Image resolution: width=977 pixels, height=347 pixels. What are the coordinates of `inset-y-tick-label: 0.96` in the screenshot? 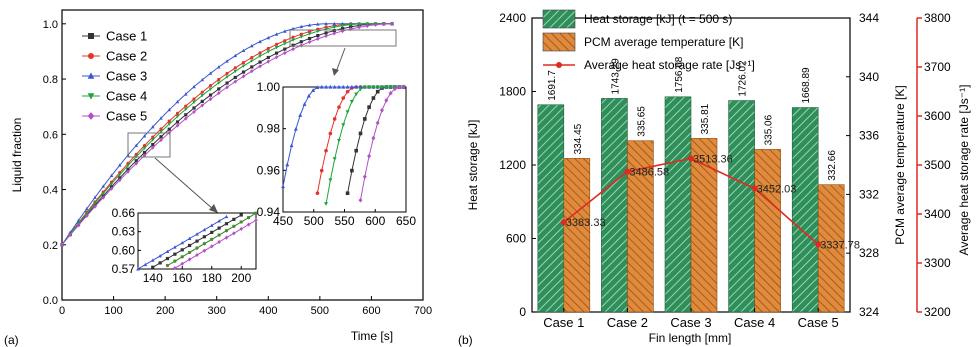 It's located at (269, 170).